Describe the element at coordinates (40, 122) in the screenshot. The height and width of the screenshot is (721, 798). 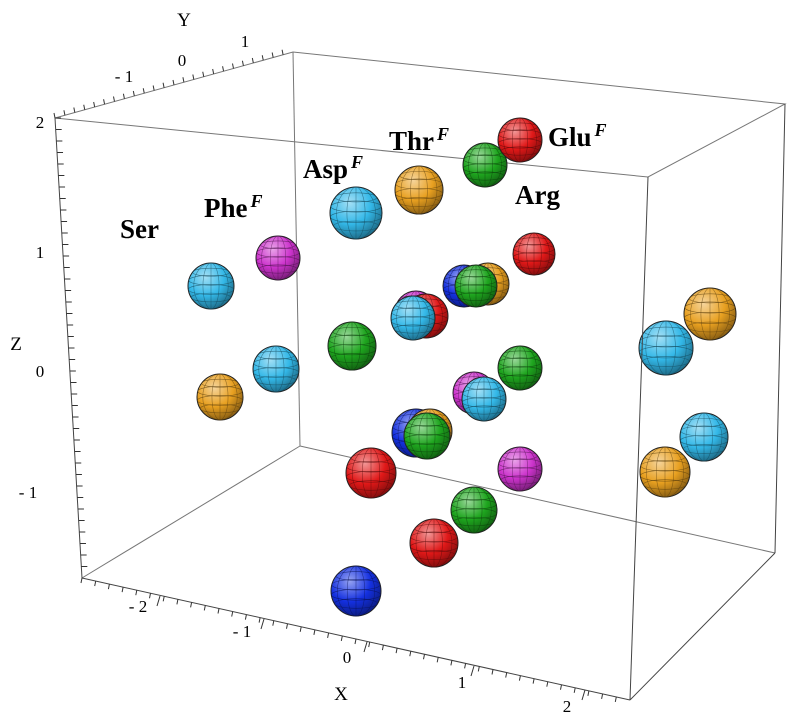
I see `z-tick-label: 2` at that location.